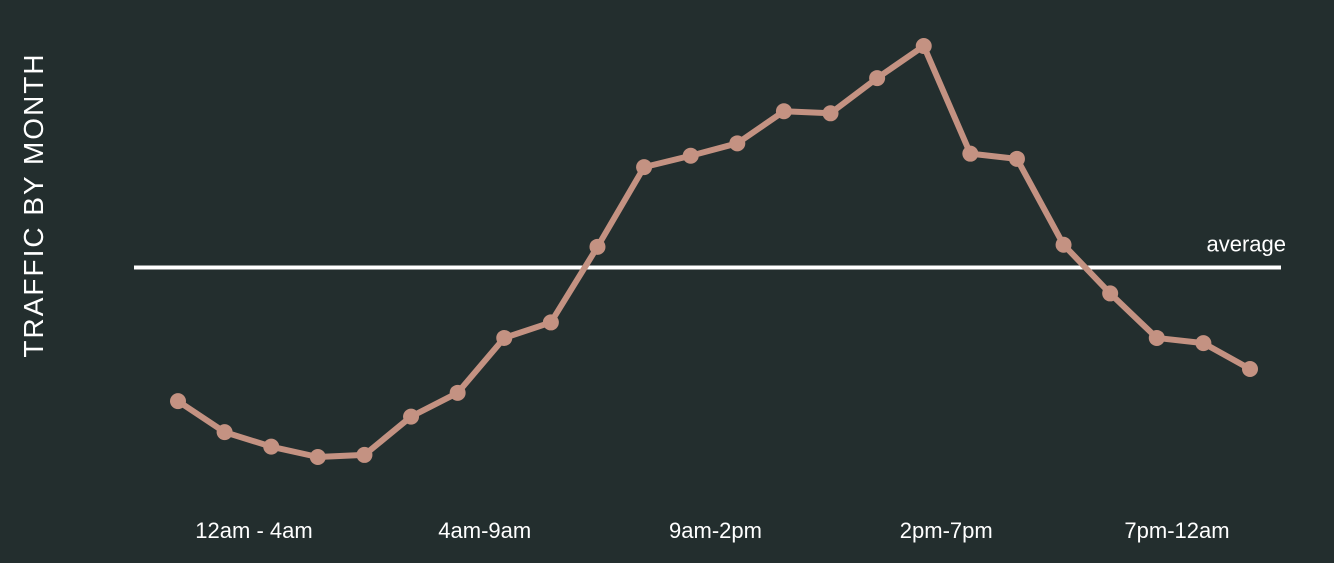 The height and width of the screenshot is (563, 1334). I want to click on x-tick-label: 12am - 4am, so click(253, 530).